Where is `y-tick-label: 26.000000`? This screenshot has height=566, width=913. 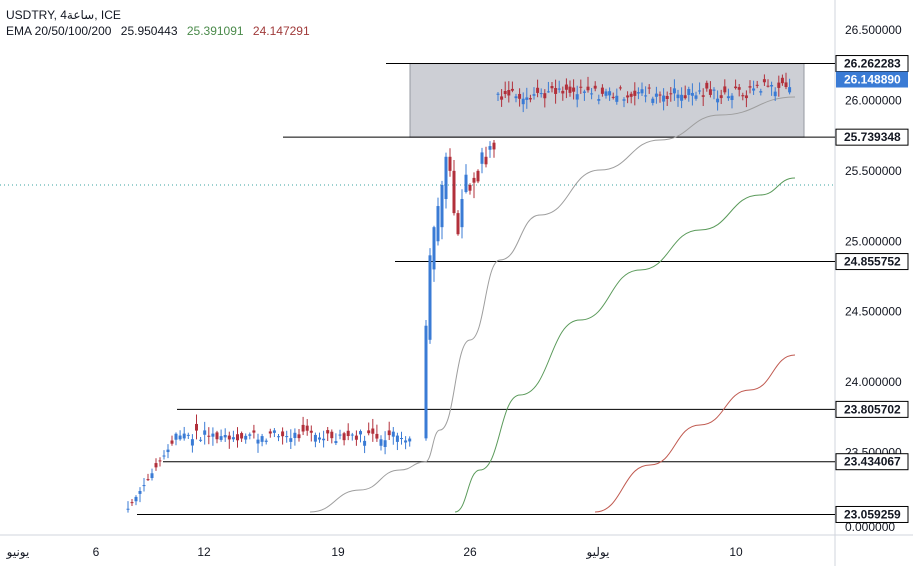
y-tick-label: 26.000000 is located at coordinates (873, 100).